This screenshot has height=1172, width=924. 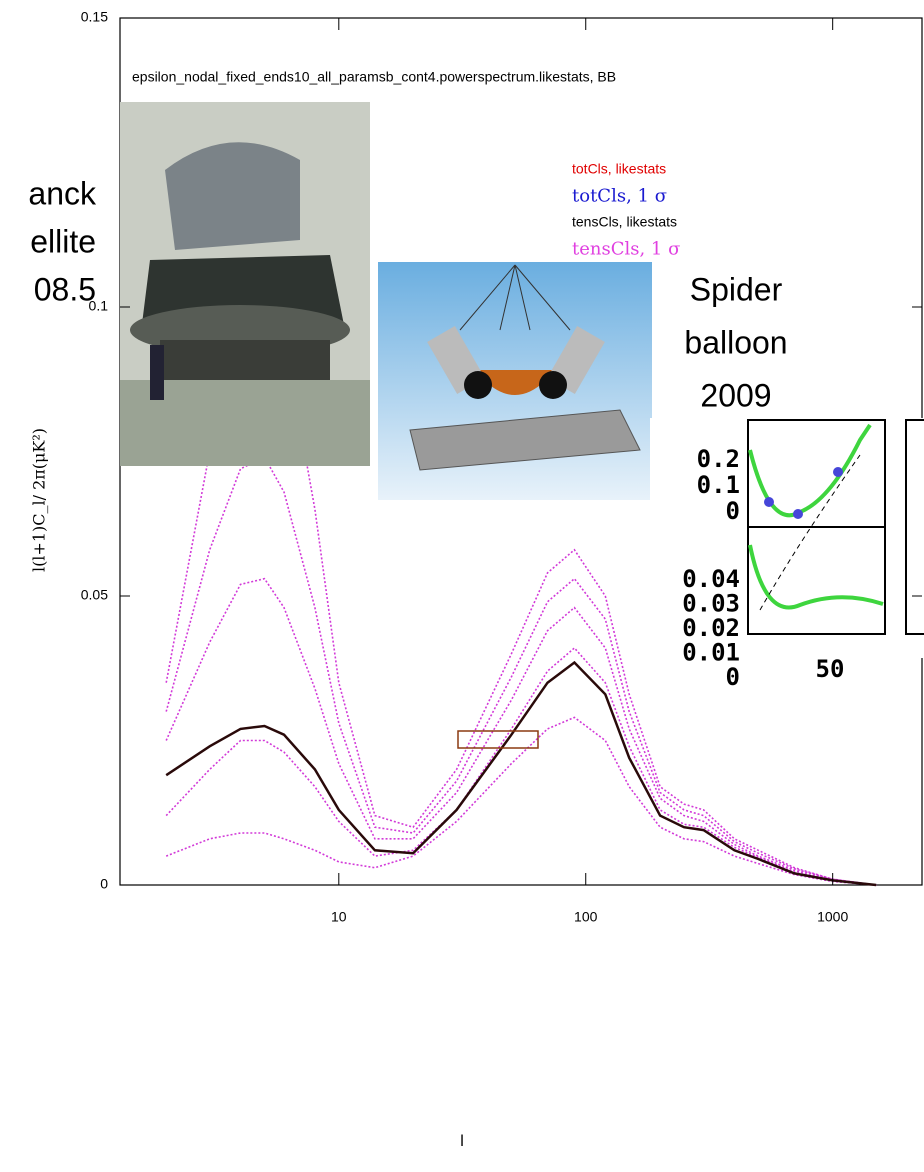 What do you see at coordinates (62, 193) in the screenshot?
I see `planck-label: anck` at bounding box center [62, 193].